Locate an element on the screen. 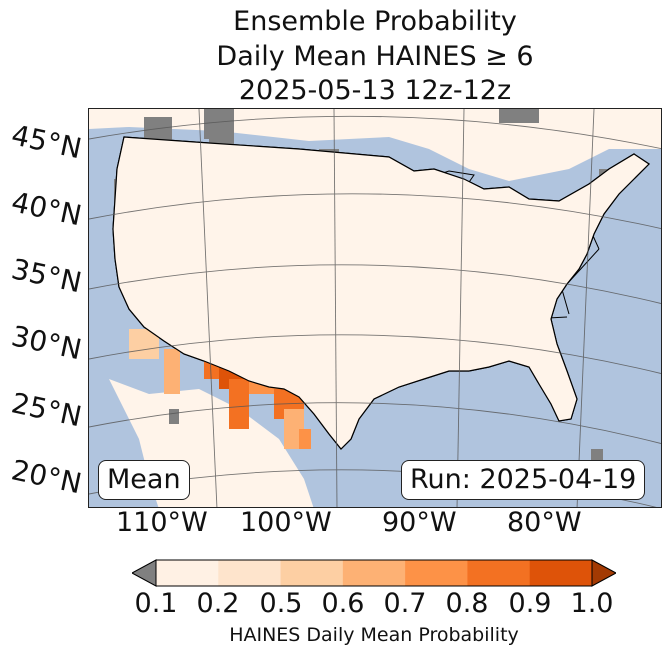 The height and width of the screenshot is (658, 671). lon-label-100: 100°W is located at coordinates (286, 522).